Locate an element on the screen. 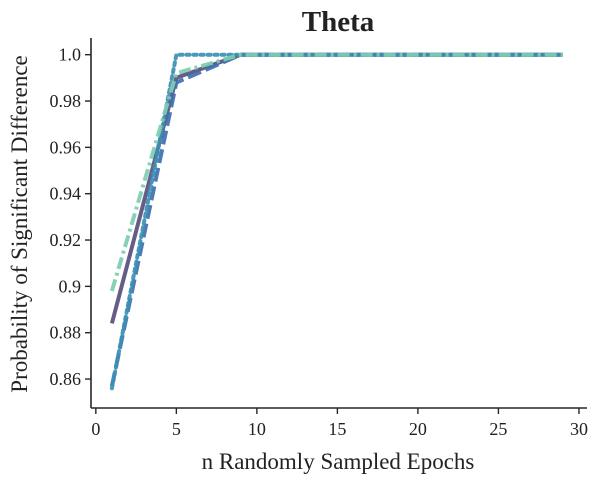 This screenshot has width=599, height=481. y-tick-label: 0.96 is located at coordinates (66, 147).